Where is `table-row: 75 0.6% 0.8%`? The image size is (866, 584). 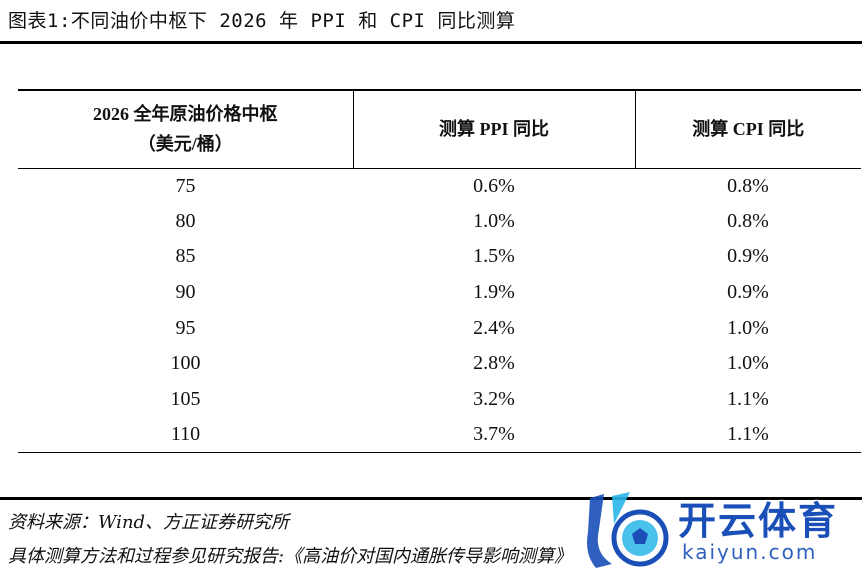
table-row: 75 0.6% 0.8% is located at coordinates (439, 186).